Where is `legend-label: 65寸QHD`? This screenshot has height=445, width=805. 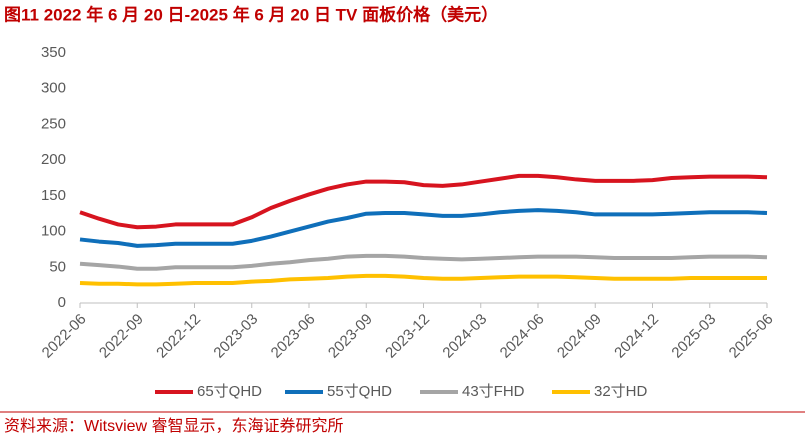
legend-label: 65寸QHD is located at coordinates (229, 391).